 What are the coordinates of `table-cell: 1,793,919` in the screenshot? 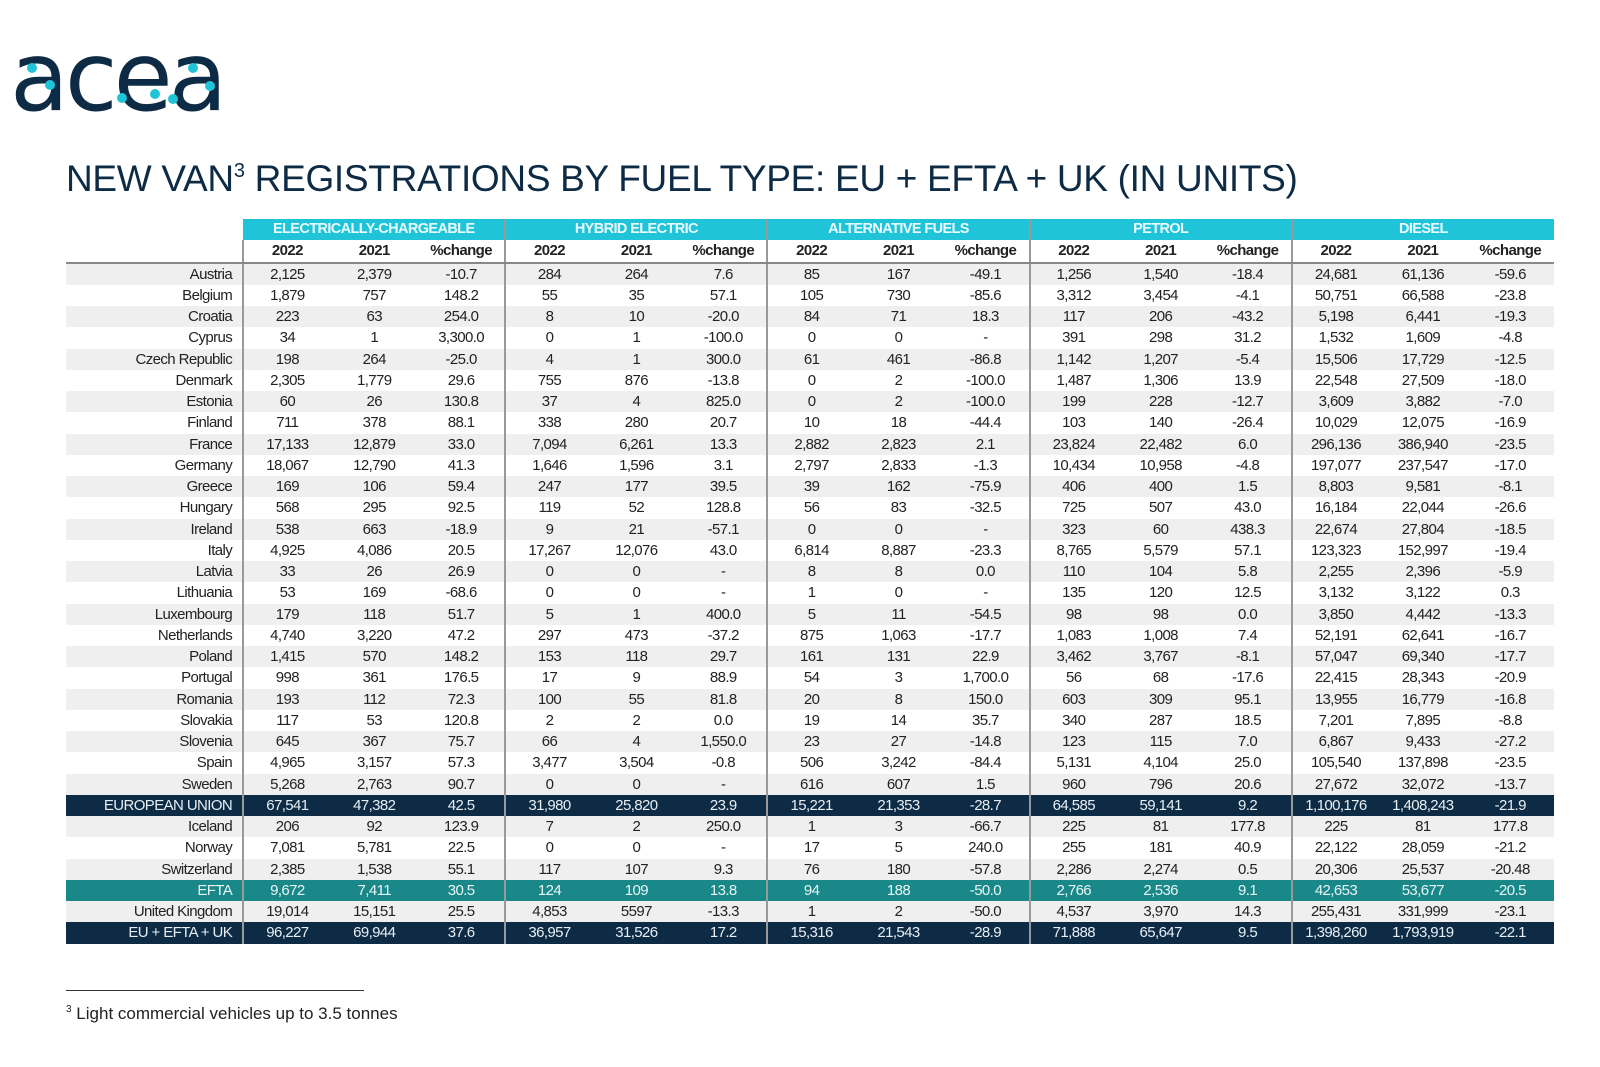 It's located at (1423, 933).